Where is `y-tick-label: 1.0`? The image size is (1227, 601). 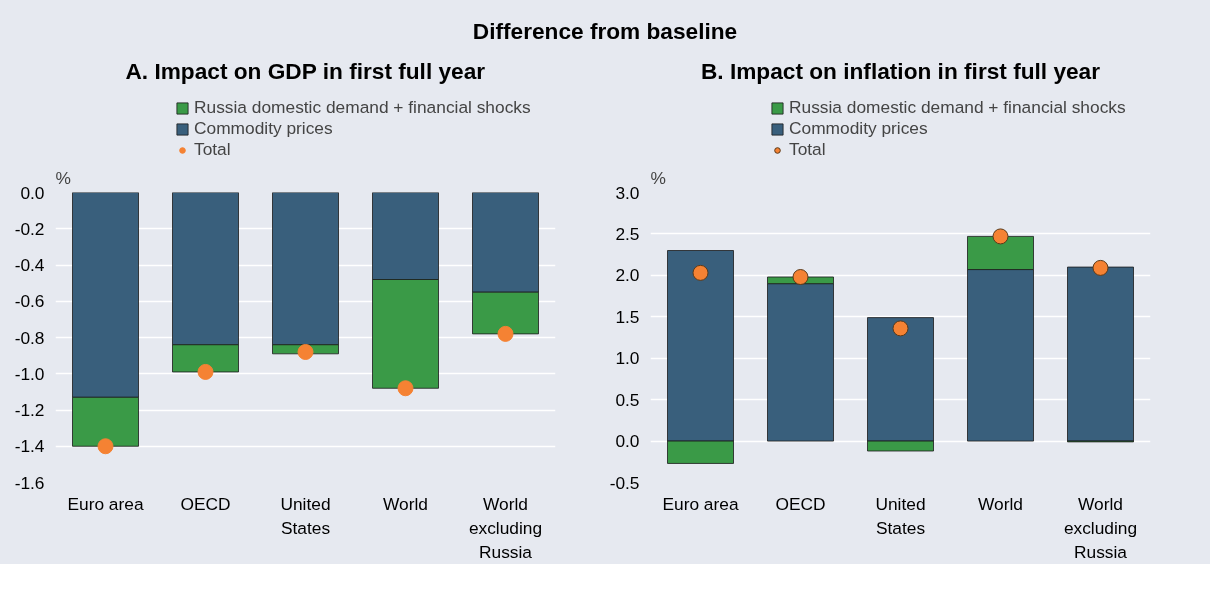 y-tick-label: 1.0 is located at coordinates (627, 358).